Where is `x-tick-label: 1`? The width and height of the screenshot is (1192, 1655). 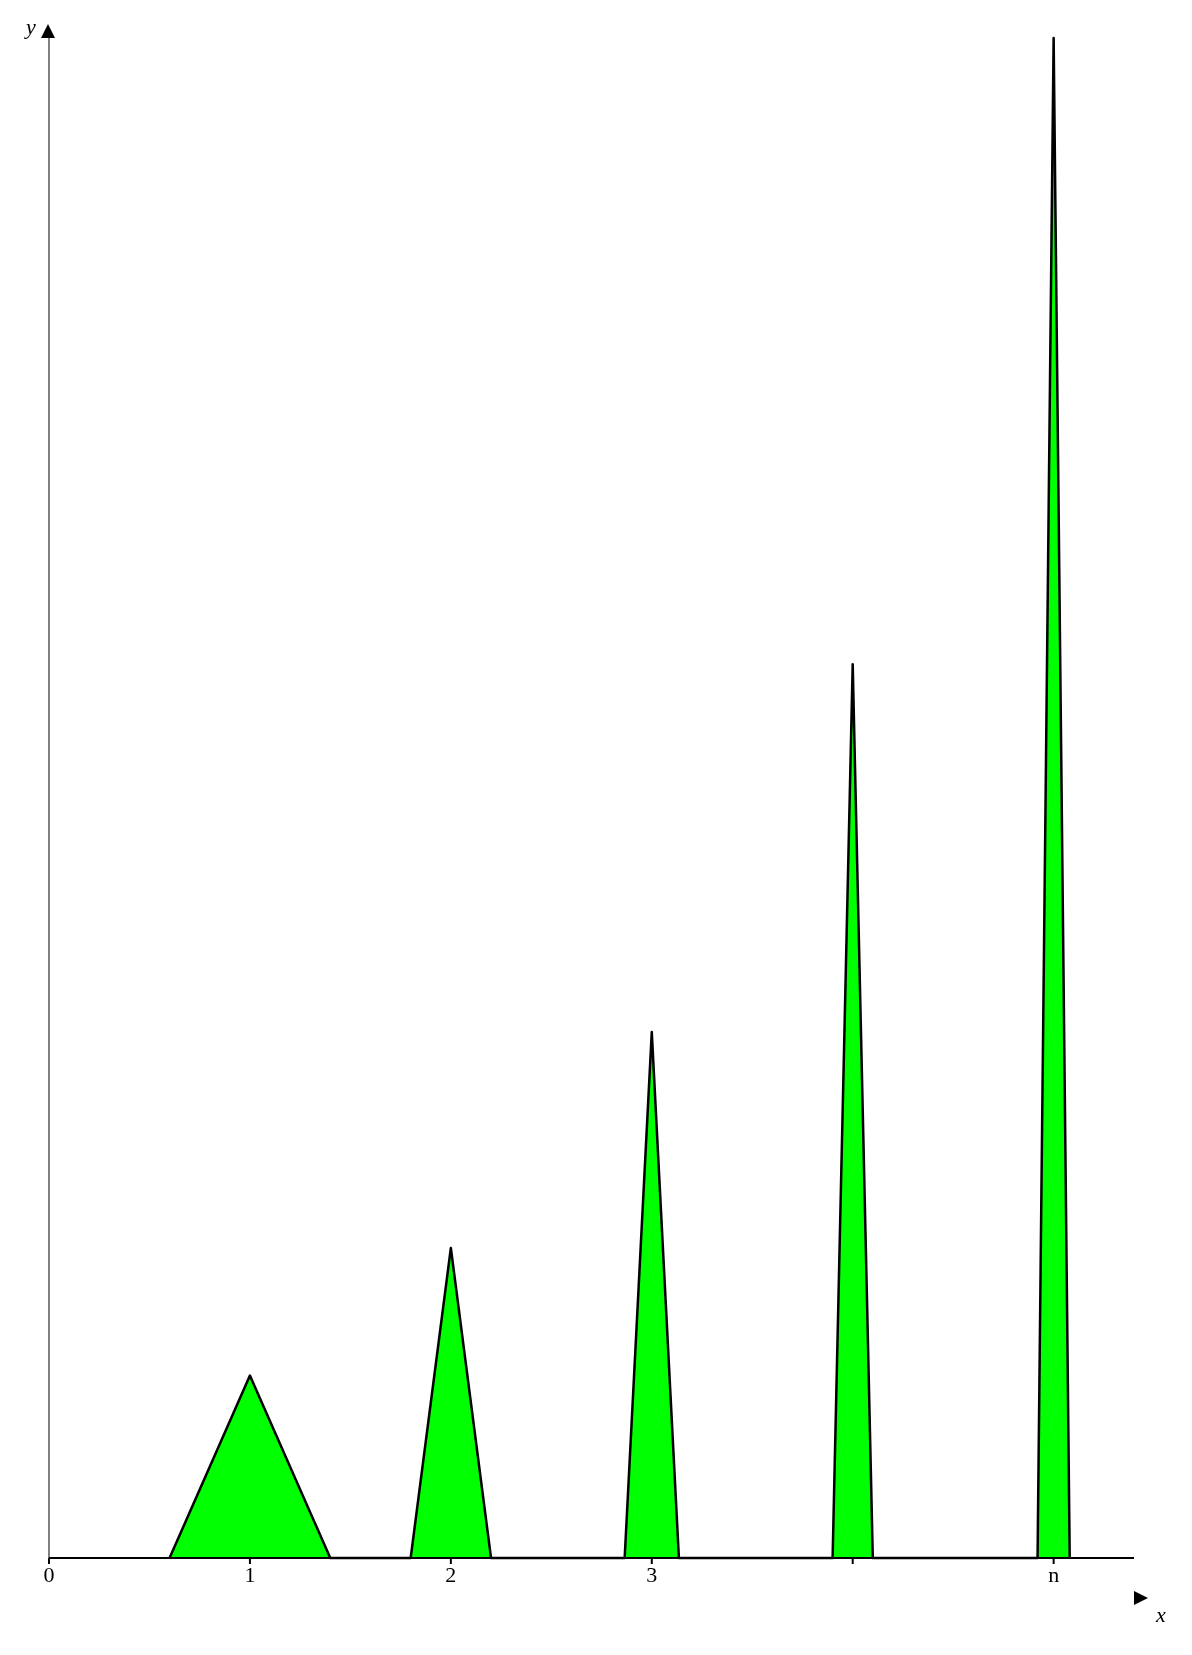
x-tick-label: 1 is located at coordinates (250, 1574).